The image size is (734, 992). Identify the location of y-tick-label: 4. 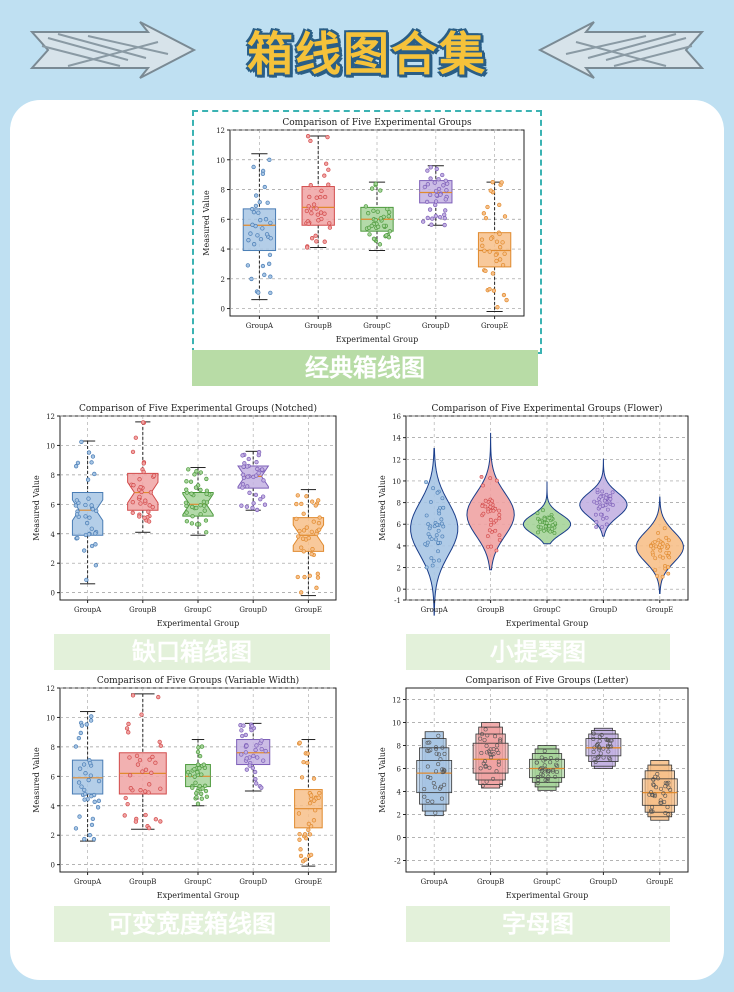
(399, 547).